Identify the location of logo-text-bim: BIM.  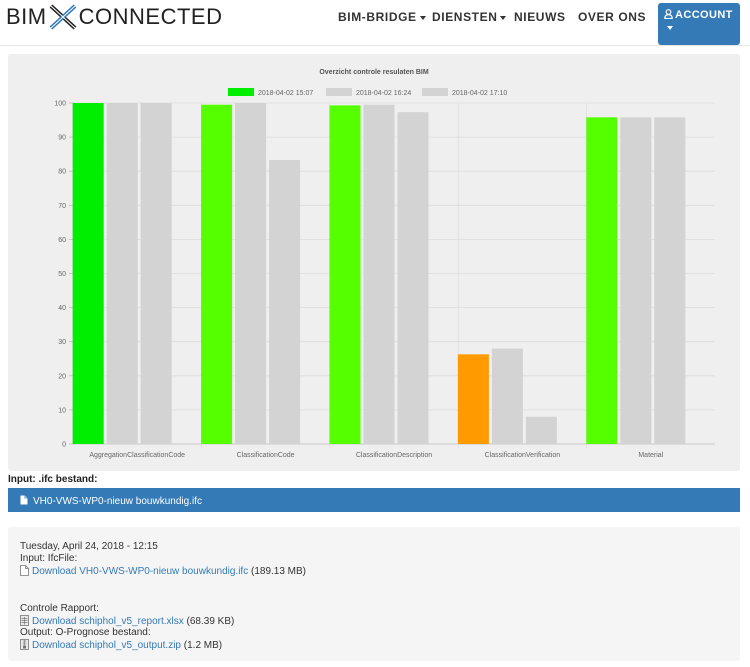
(26, 16).